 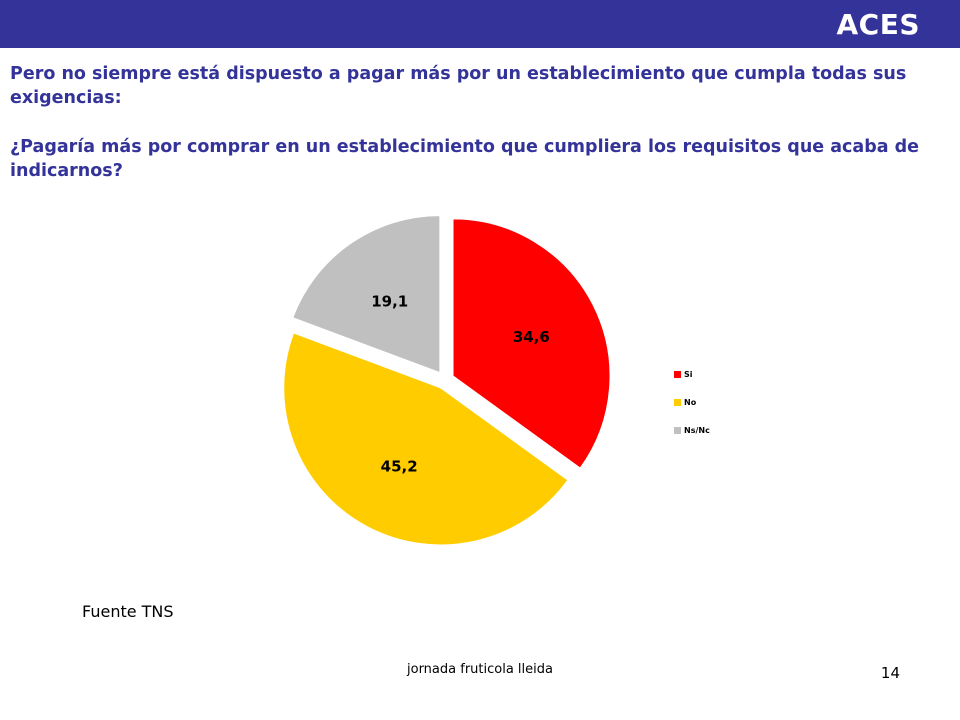 What do you see at coordinates (677, 430) in the screenshot?
I see `legend-swatch-ns-nc` at bounding box center [677, 430].